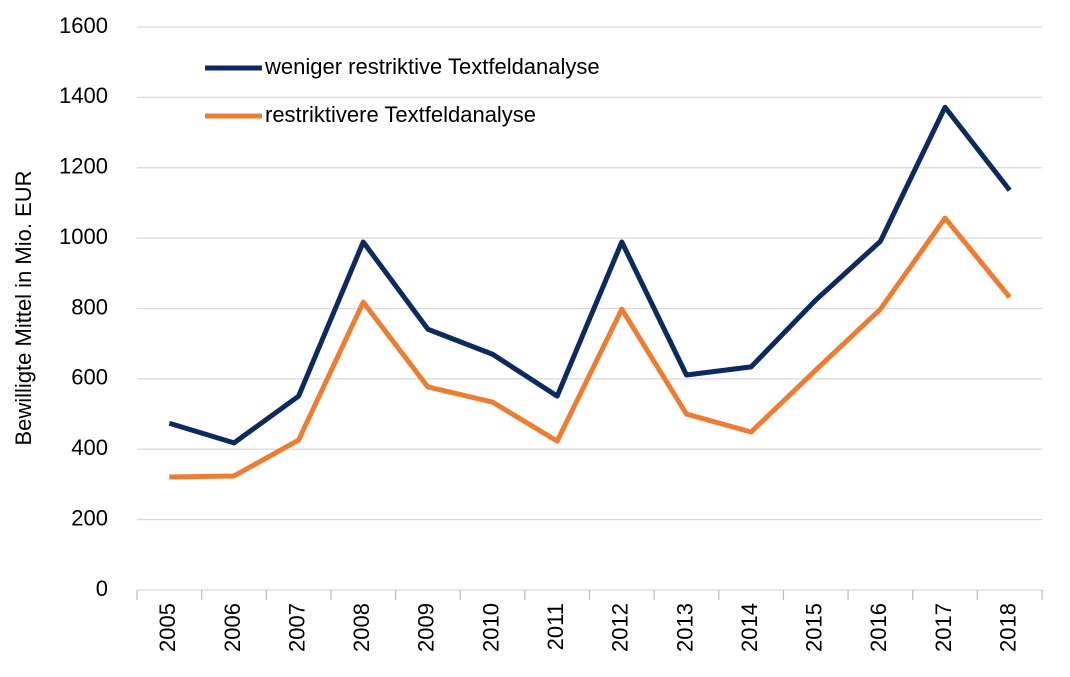  What do you see at coordinates (555, 626) in the screenshot?
I see `x-tick-label: 2011` at bounding box center [555, 626].